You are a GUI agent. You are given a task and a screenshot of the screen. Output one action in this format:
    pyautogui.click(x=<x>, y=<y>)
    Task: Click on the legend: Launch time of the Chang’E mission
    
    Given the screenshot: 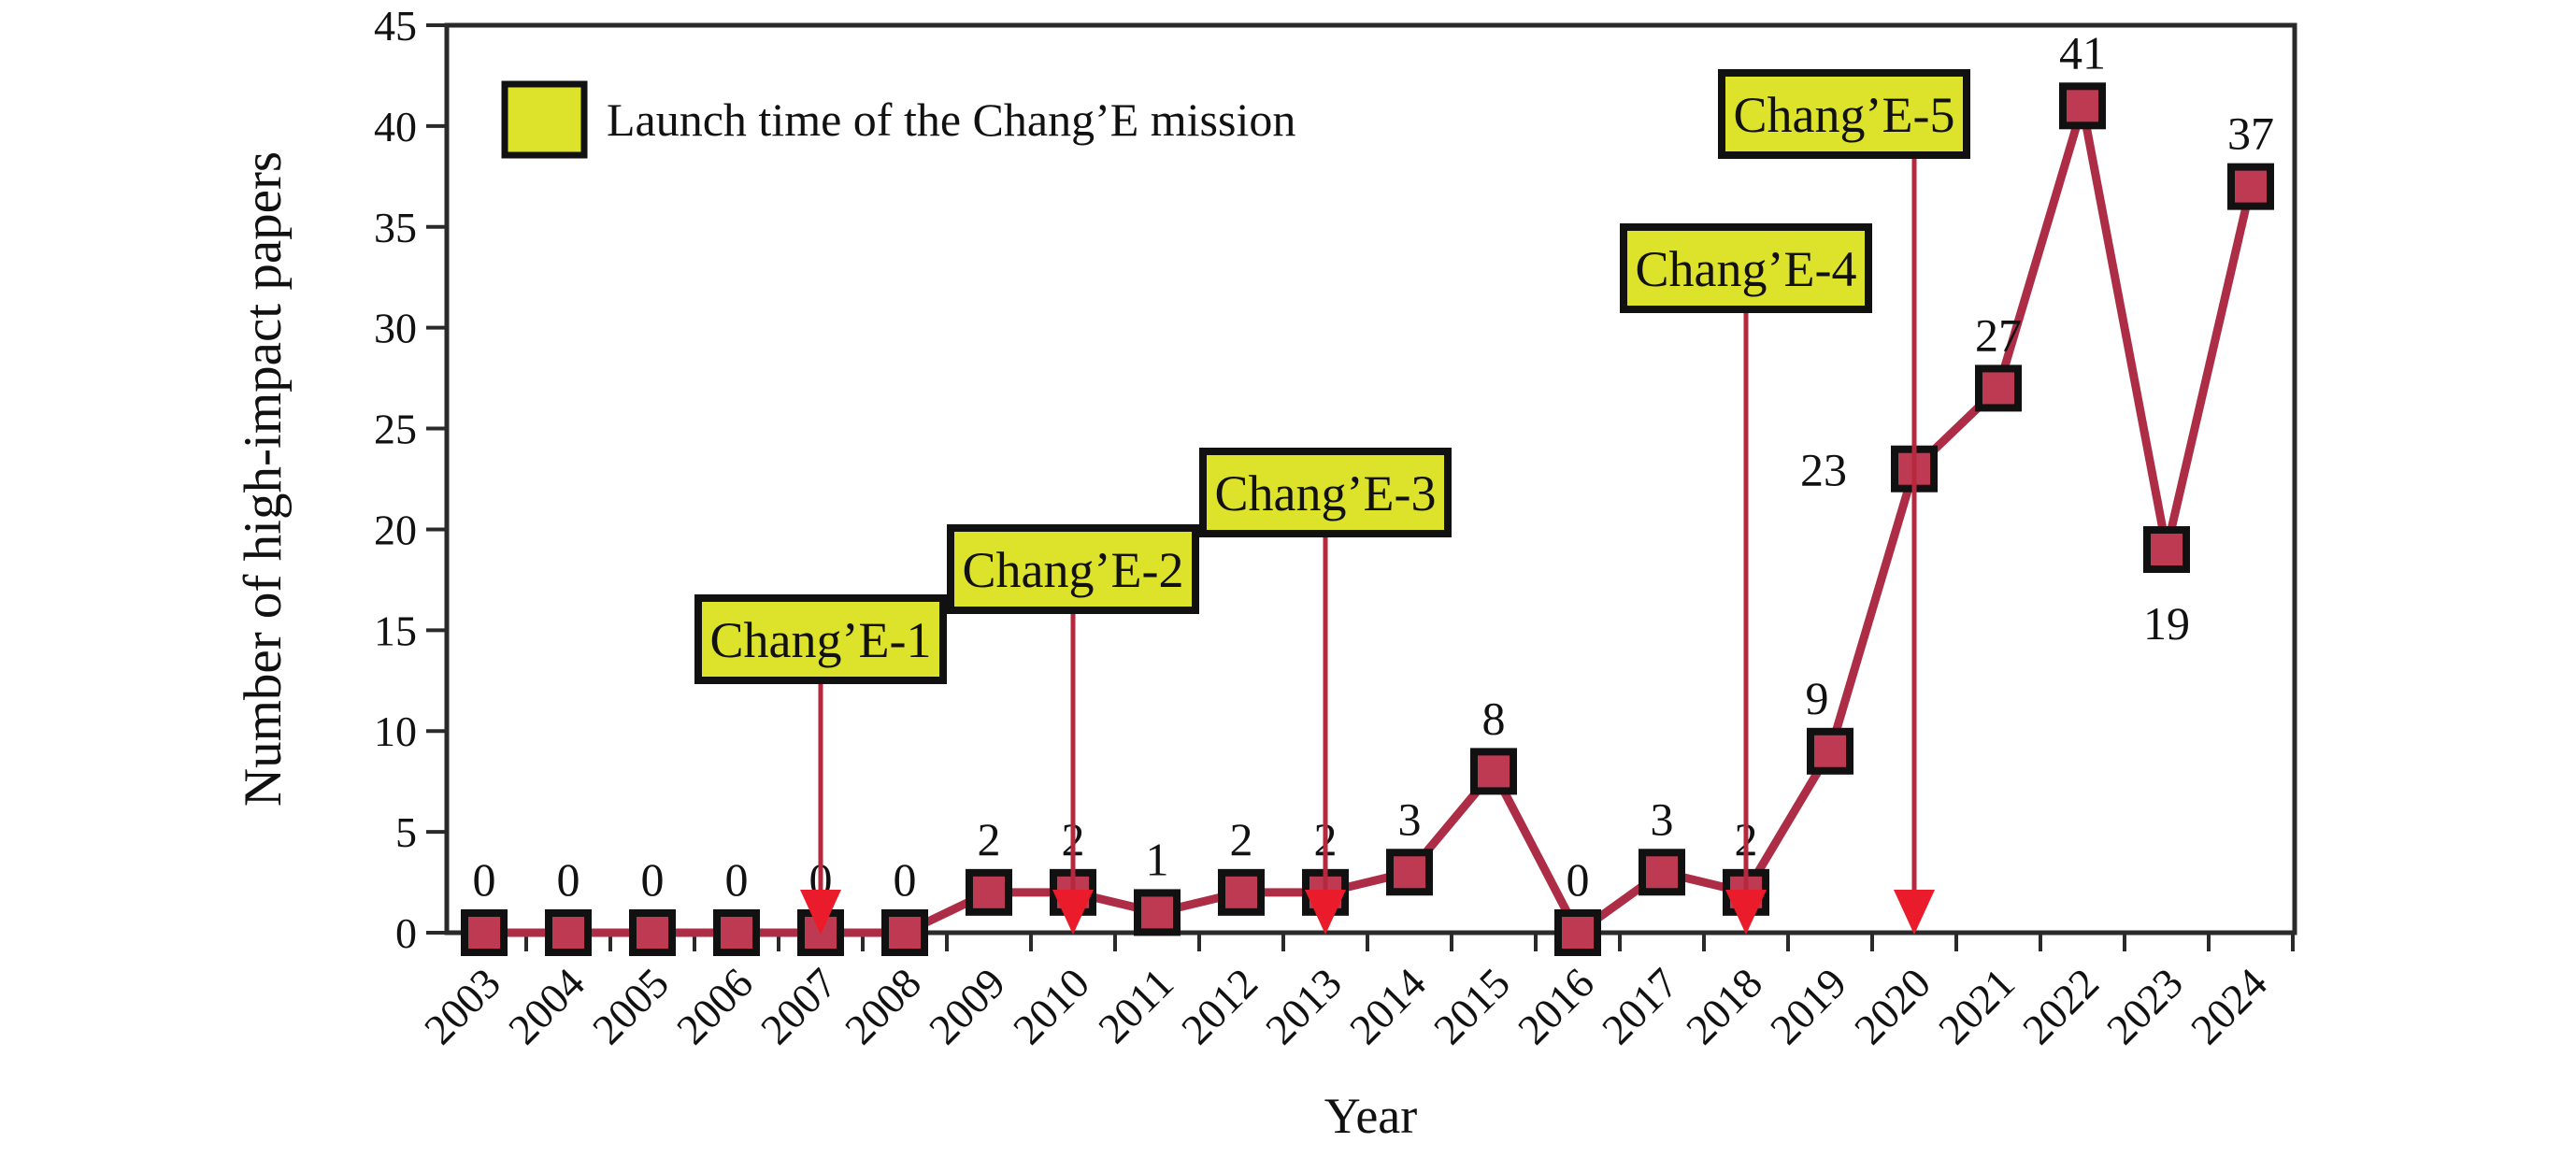 What is the action you would take?
    pyautogui.click(x=898, y=119)
    